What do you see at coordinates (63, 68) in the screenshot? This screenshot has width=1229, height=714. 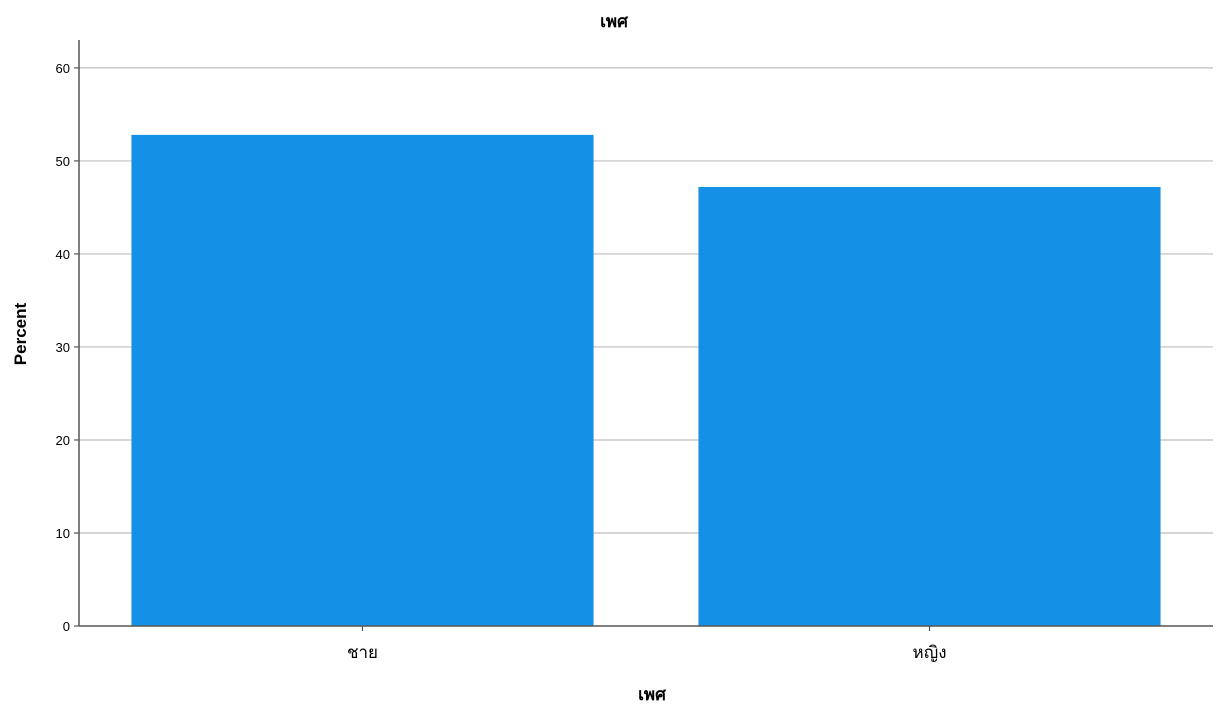 I see `y-tick-label: 60` at bounding box center [63, 68].